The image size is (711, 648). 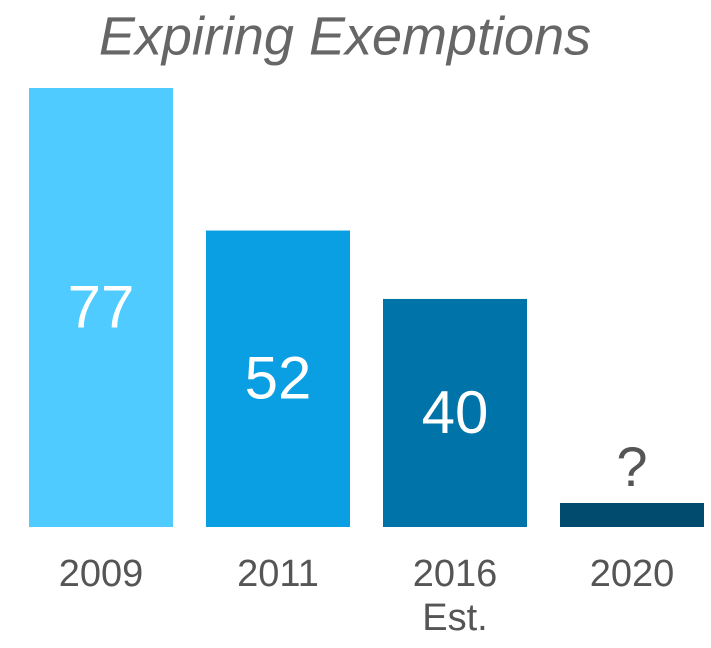 I want to click on value-label: ?, so click(x=631, y=466).